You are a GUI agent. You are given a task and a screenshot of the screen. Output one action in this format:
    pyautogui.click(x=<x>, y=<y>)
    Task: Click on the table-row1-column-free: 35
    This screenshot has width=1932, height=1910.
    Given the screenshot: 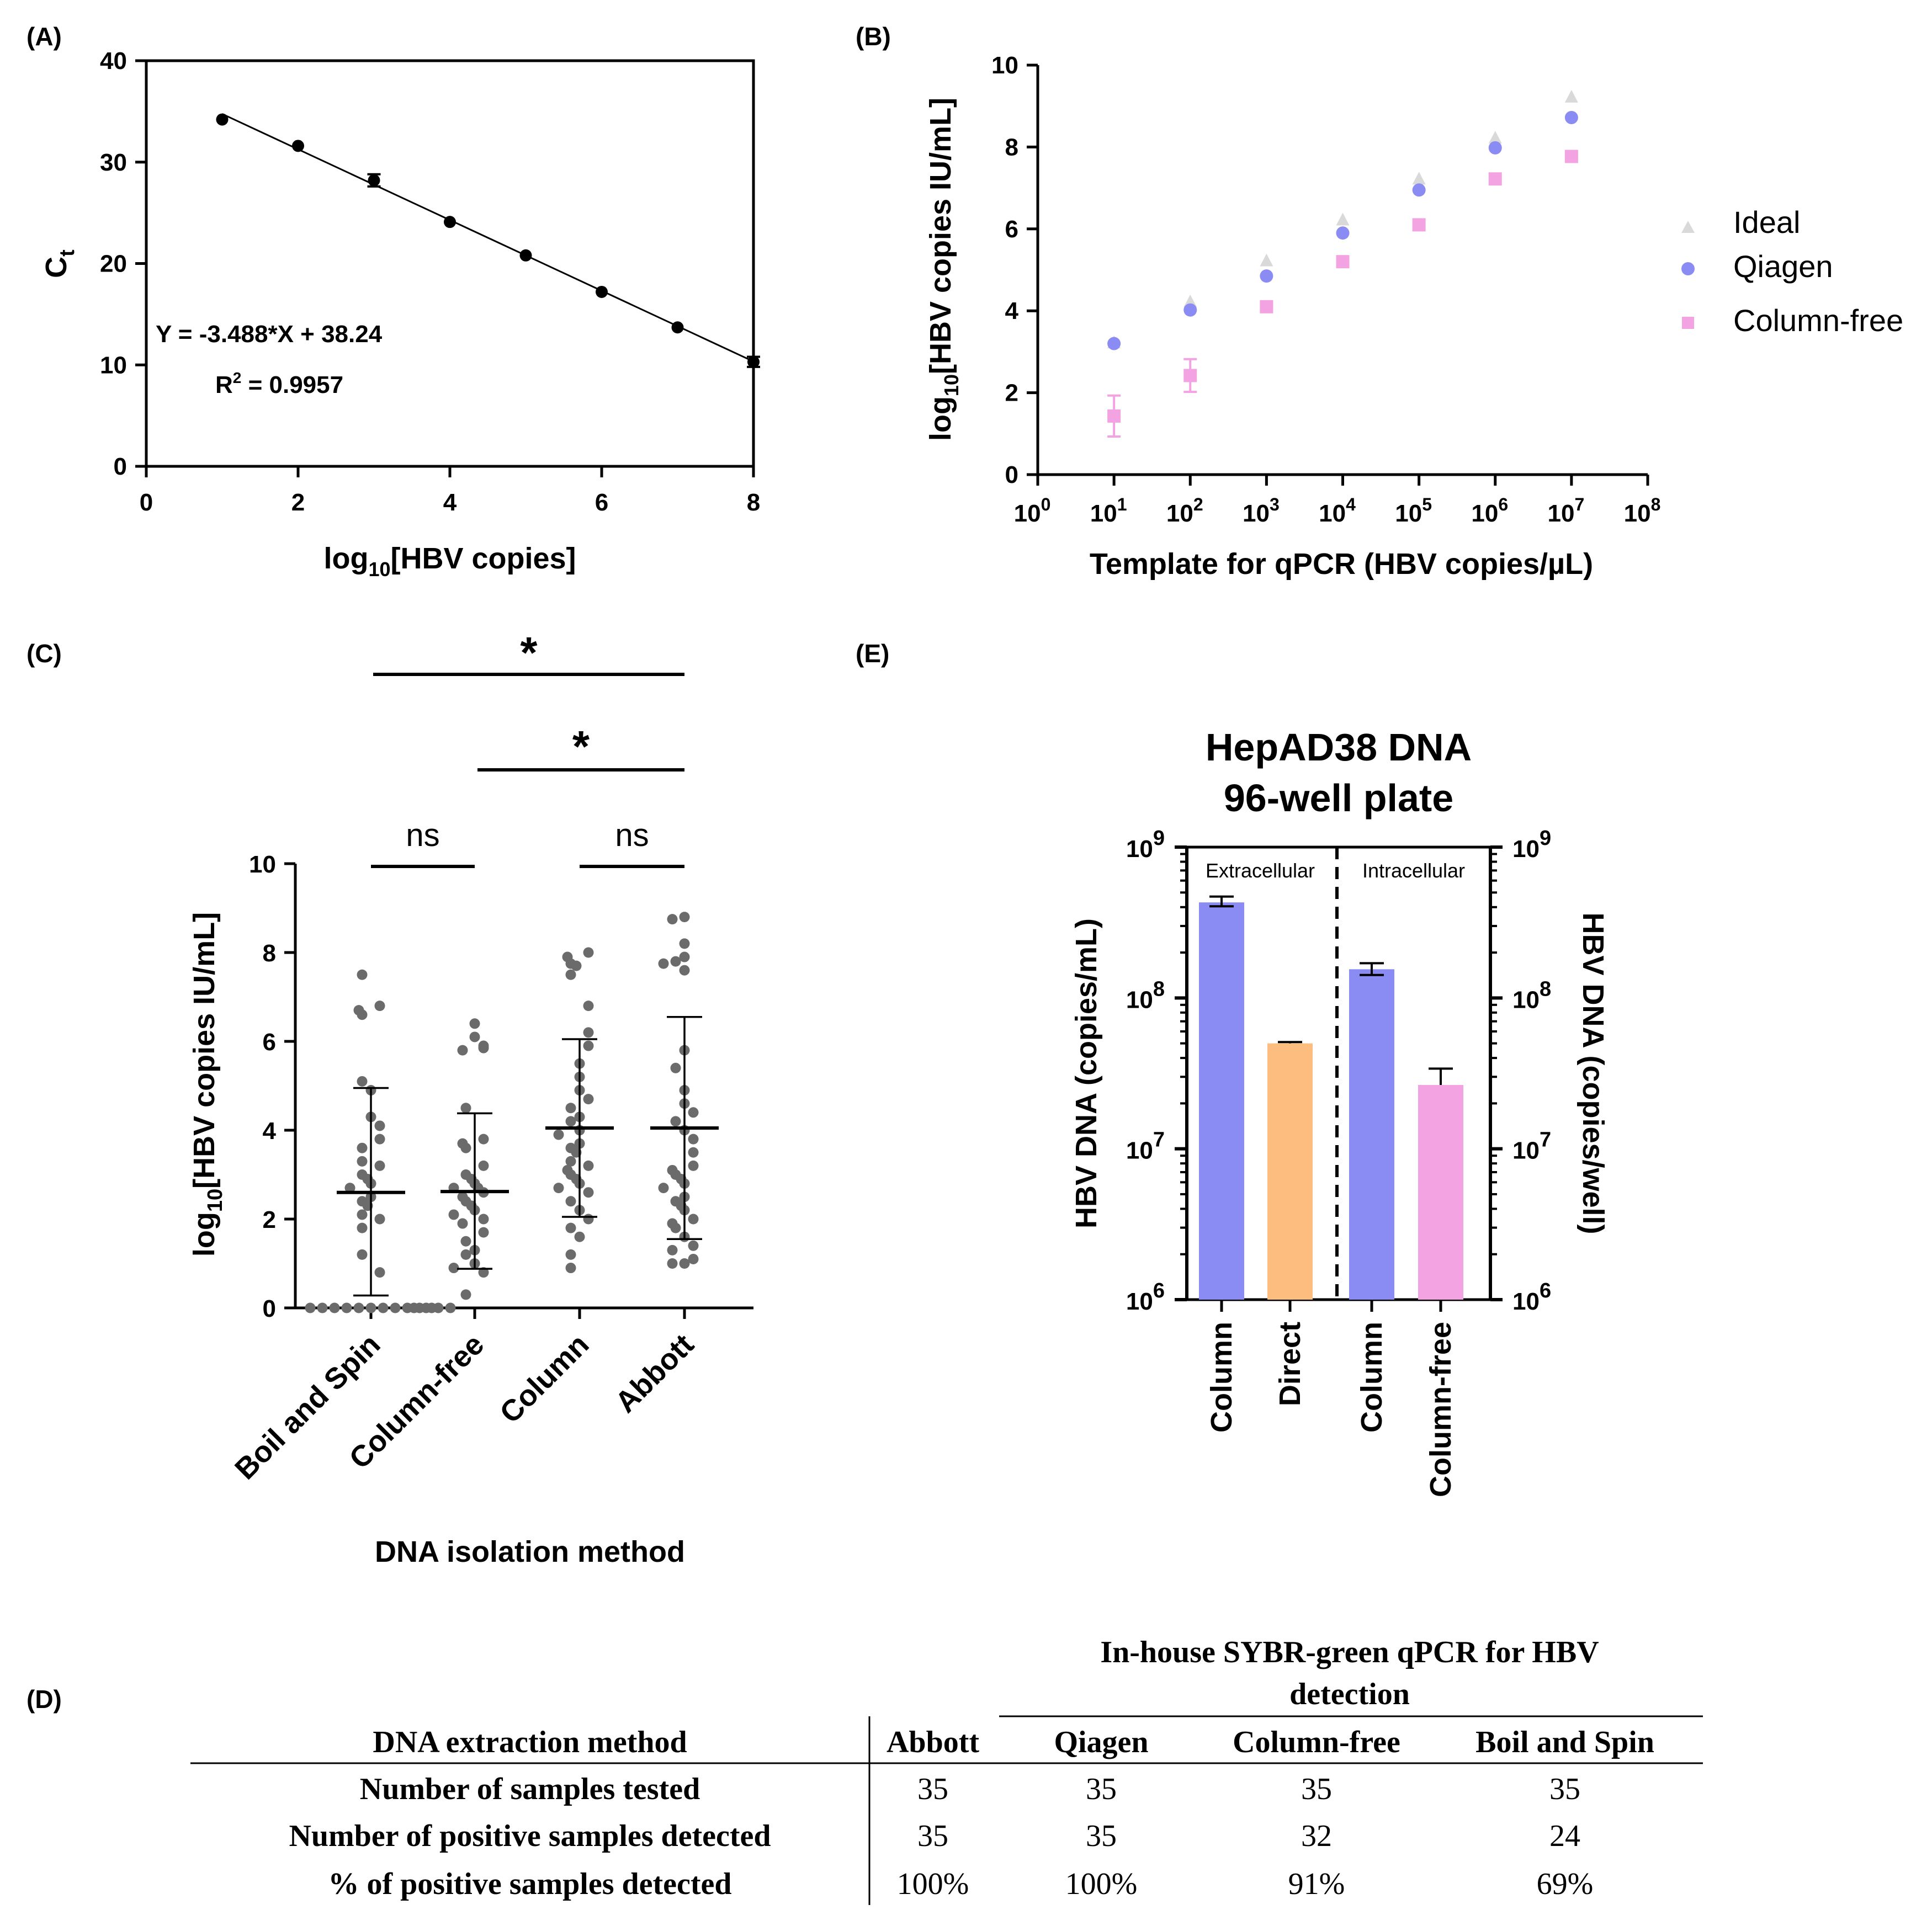 What is the action you would take?
    pyautogui.click(x=1316, y=1789)
    